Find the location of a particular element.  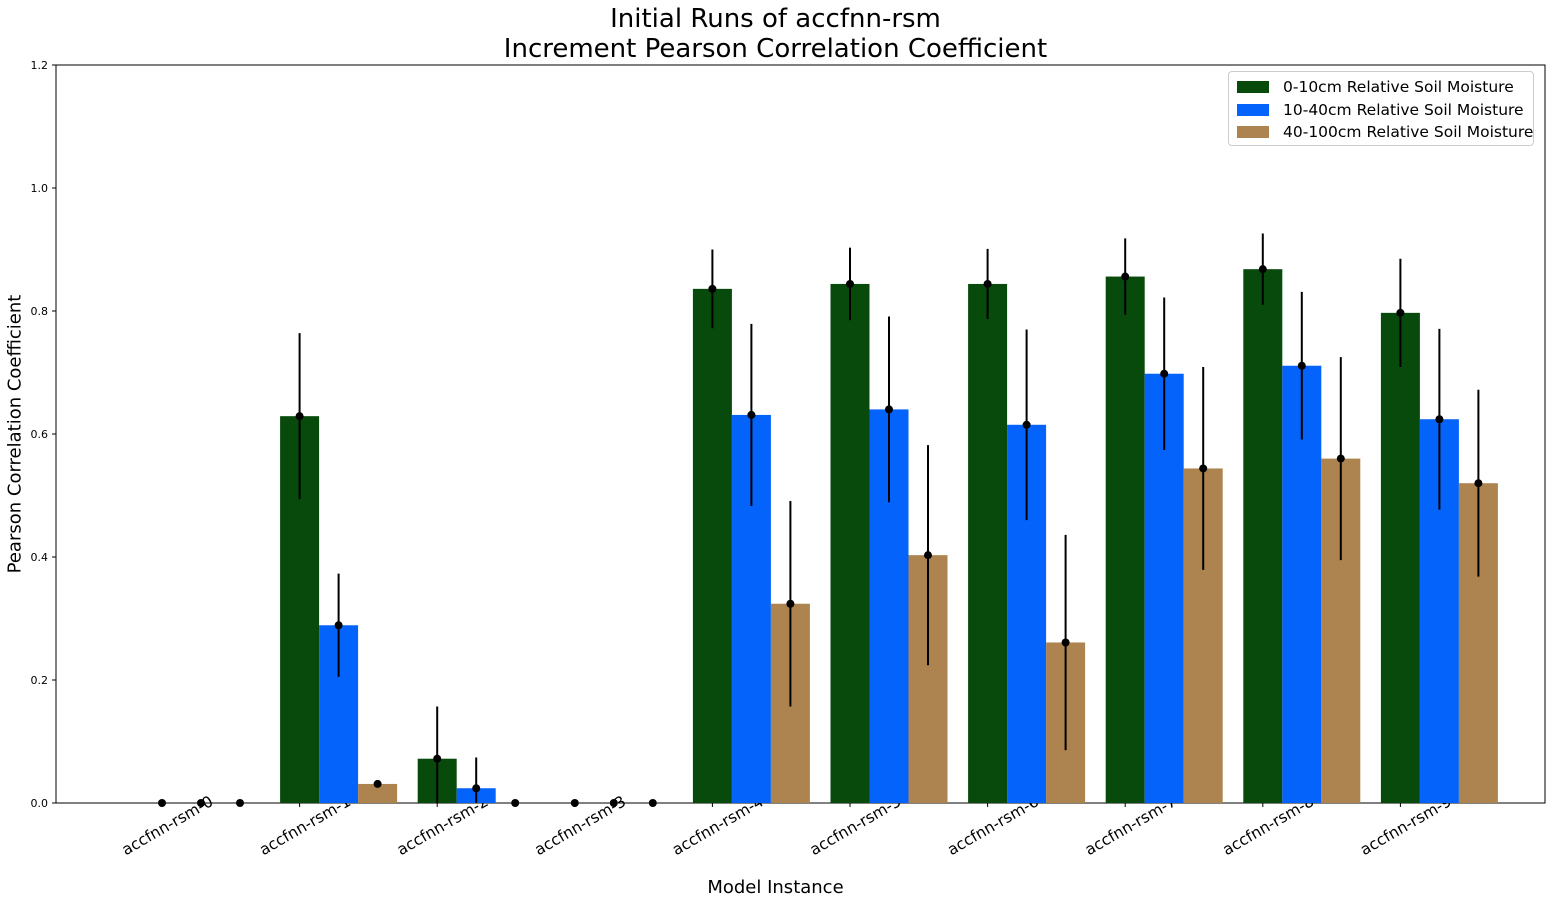

y-tick-label: 0.0 is located at coordinates (40, 803).